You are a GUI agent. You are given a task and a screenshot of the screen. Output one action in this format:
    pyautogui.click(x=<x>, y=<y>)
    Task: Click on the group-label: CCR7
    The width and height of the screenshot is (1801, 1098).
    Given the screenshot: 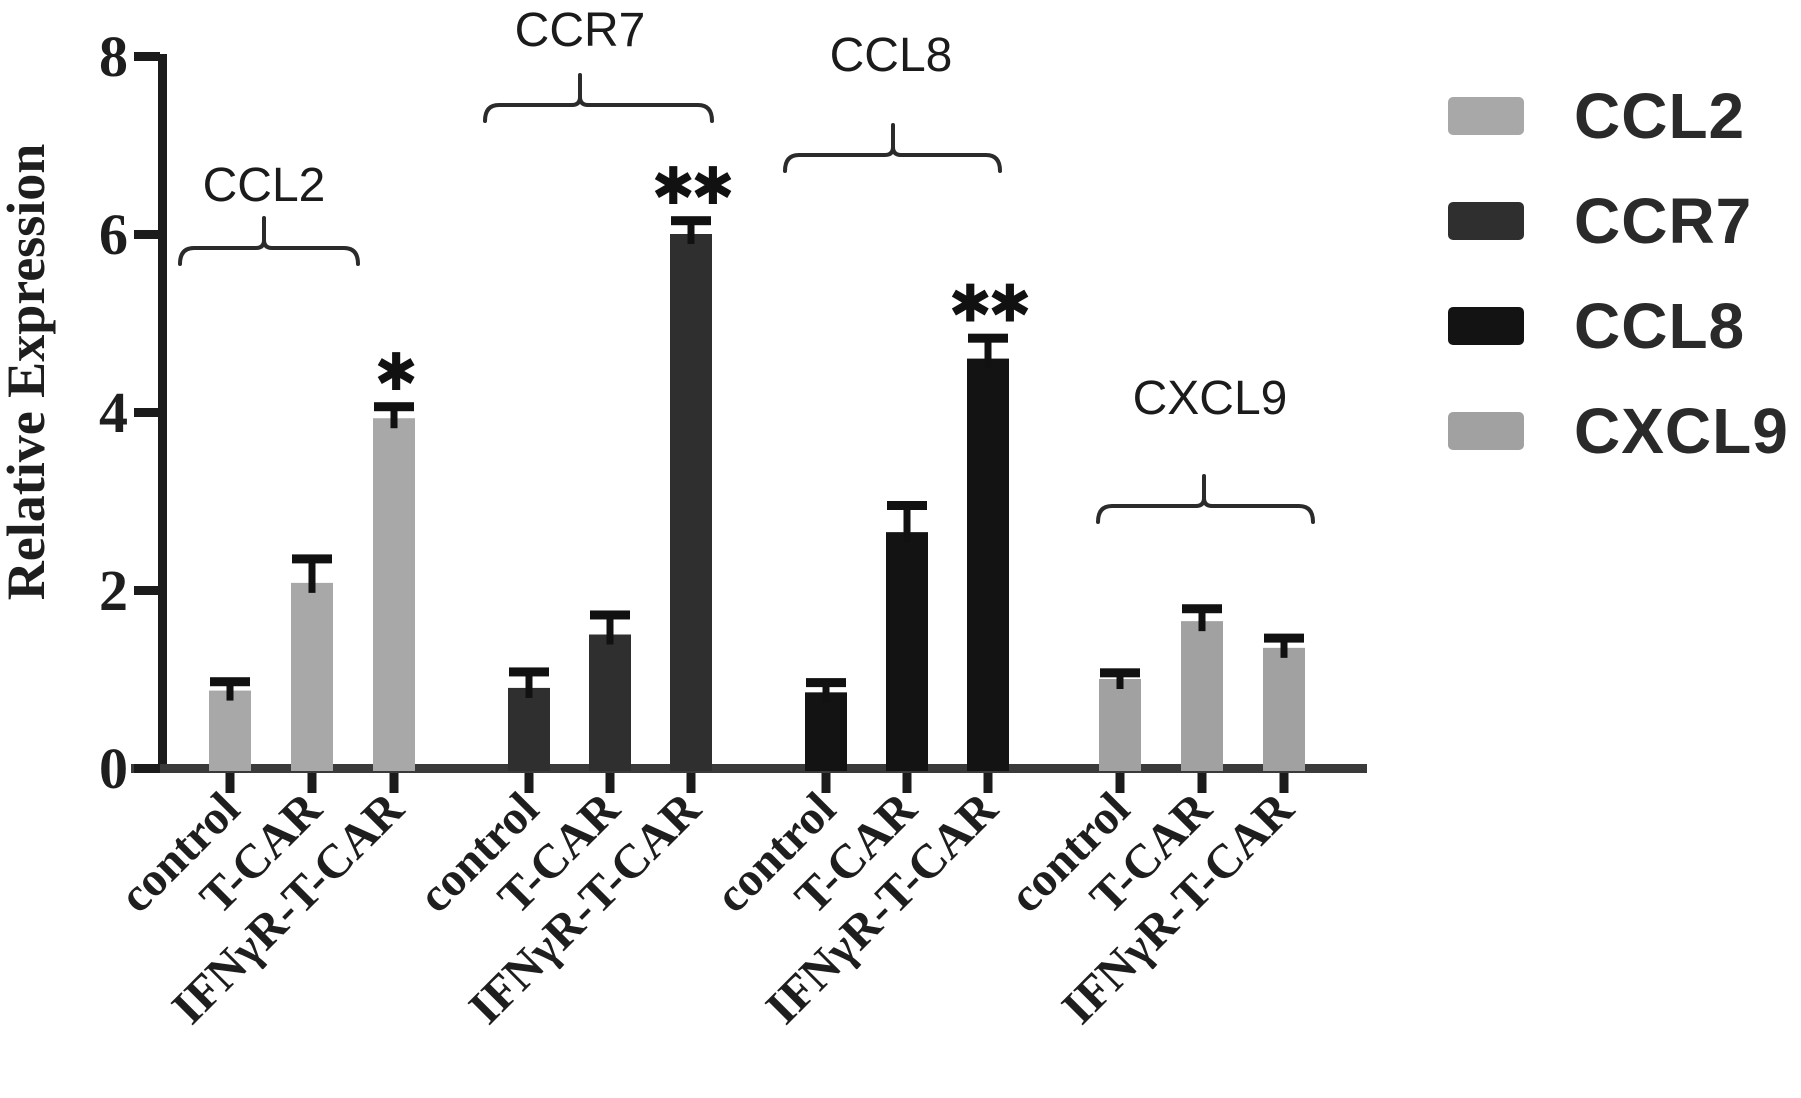 What is the action you would take?
    pyautogui.click(x=580, y=30)
    